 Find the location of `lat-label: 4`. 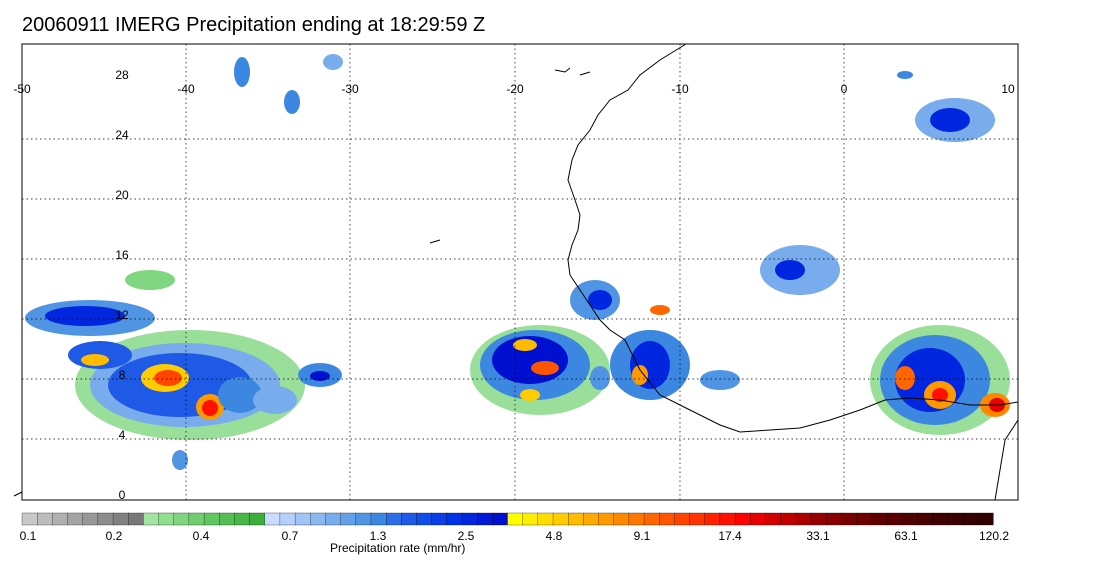

lat-label: 4 is located at coordinates (122, 435).